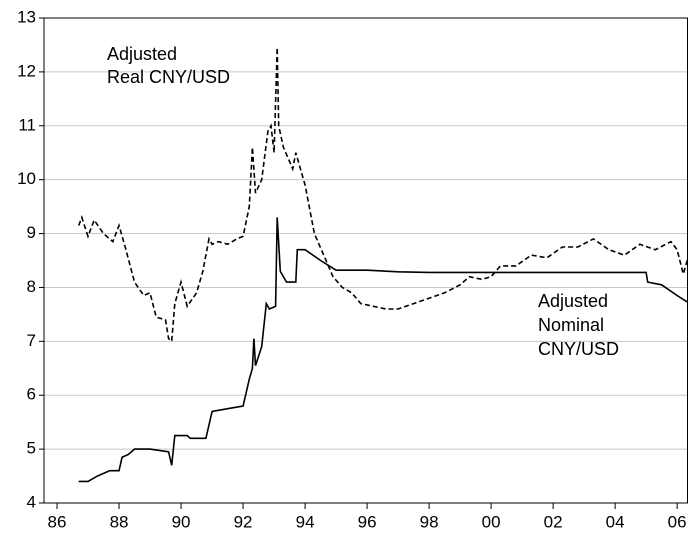 The image size is (688, 540). I want to click on annotation: Real CNY/USD, so click(168, 77).